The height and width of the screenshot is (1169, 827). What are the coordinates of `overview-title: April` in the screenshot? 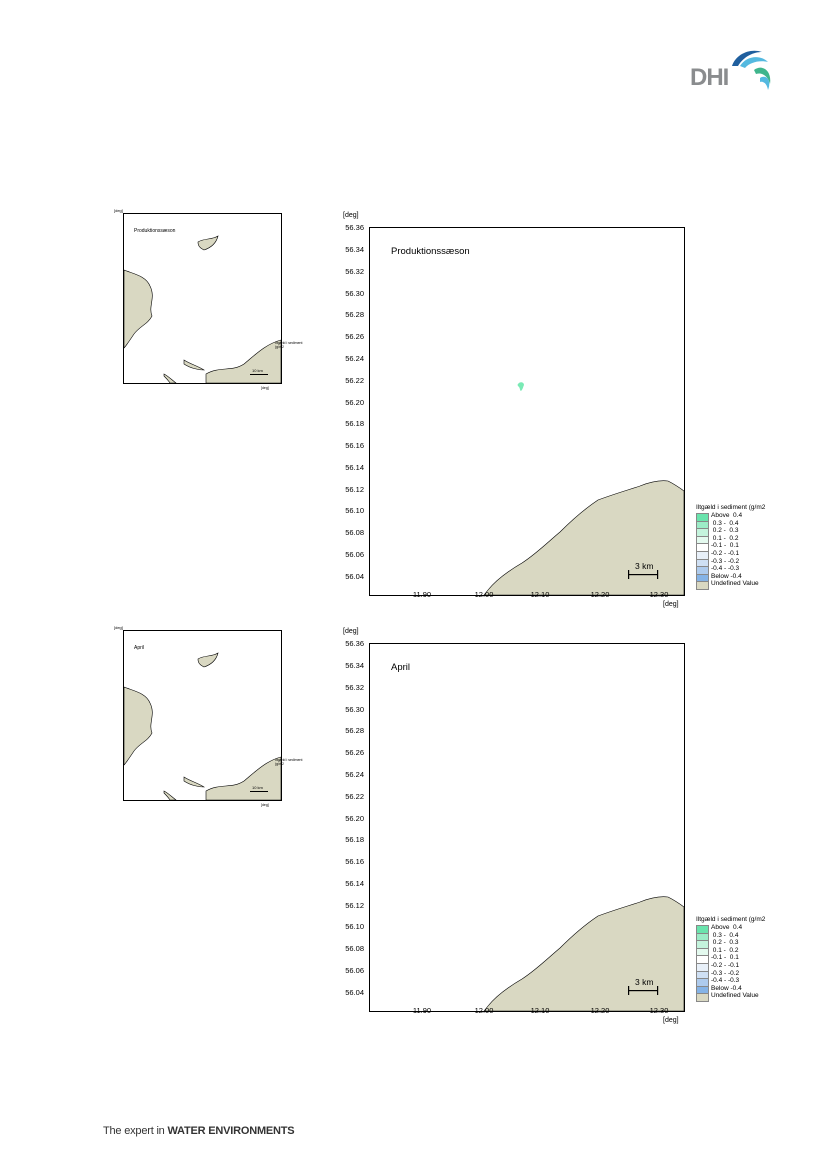 It's located at (139, 648).